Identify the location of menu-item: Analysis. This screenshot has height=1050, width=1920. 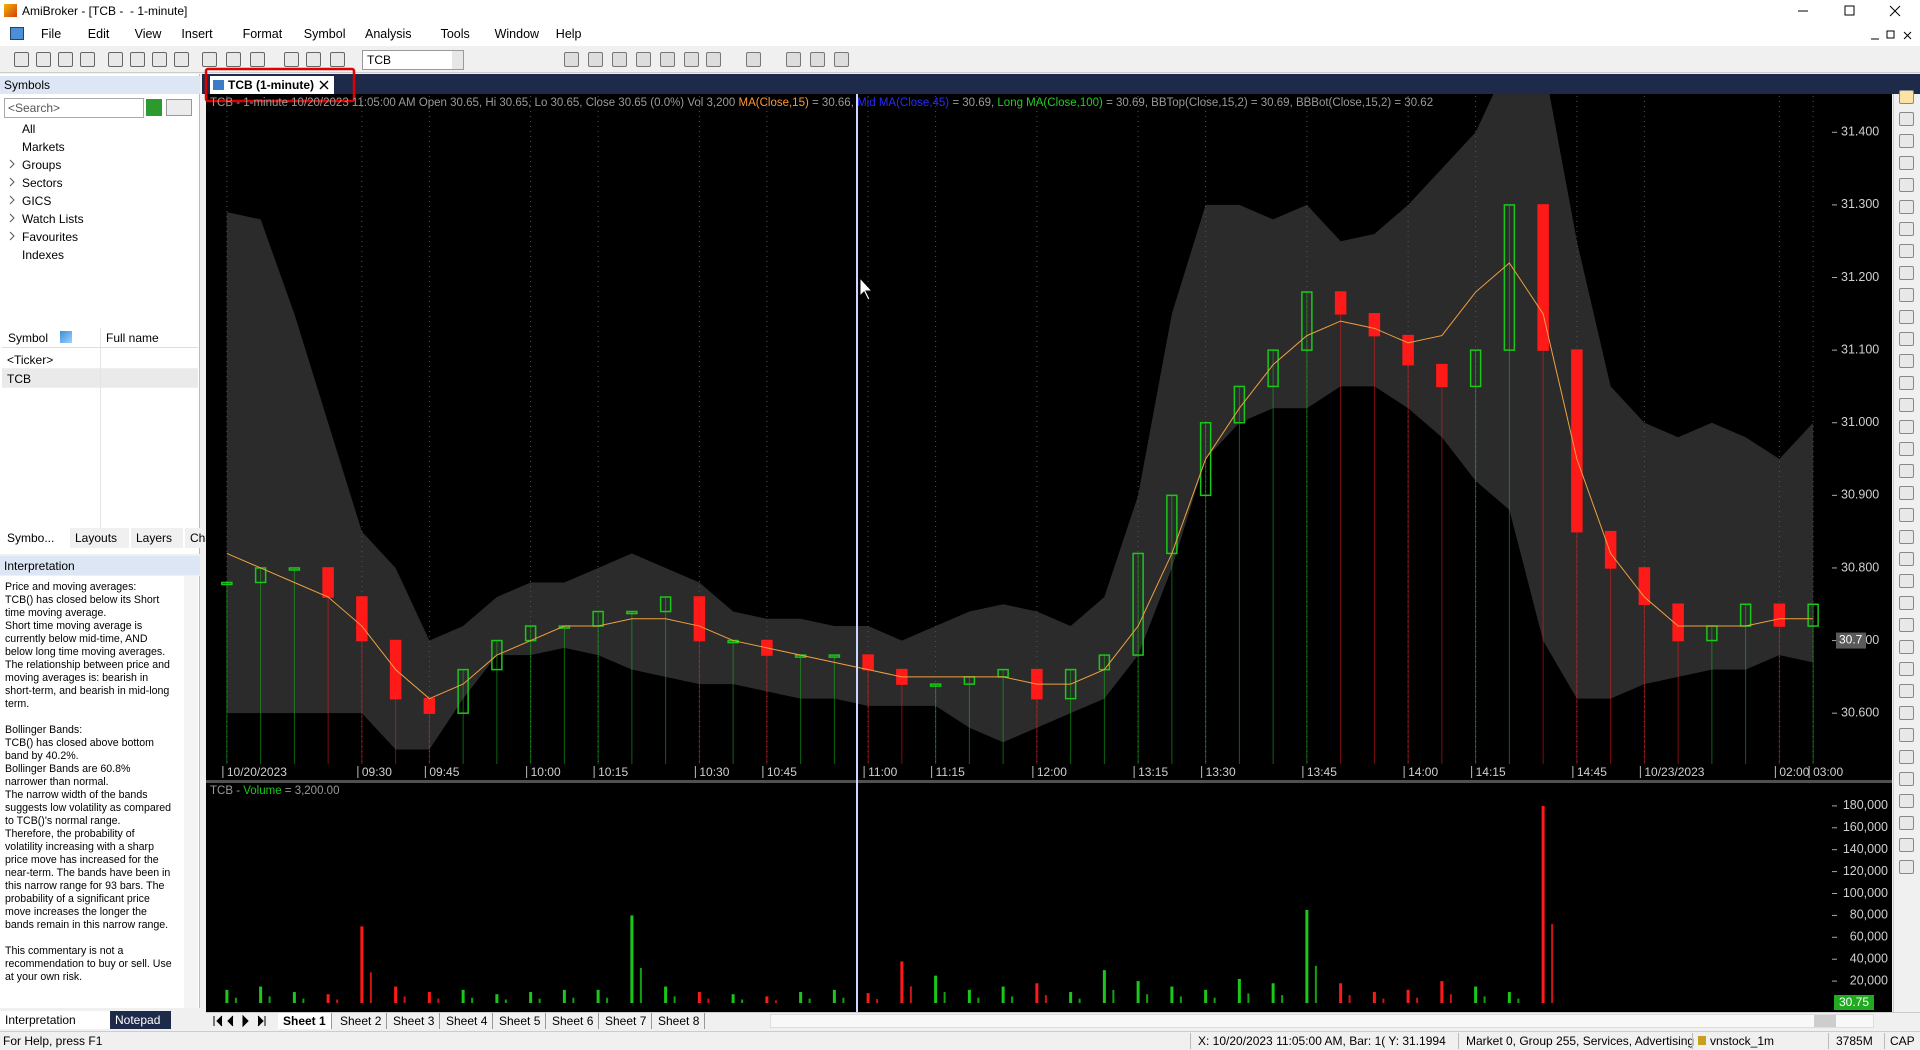
(388, 34).